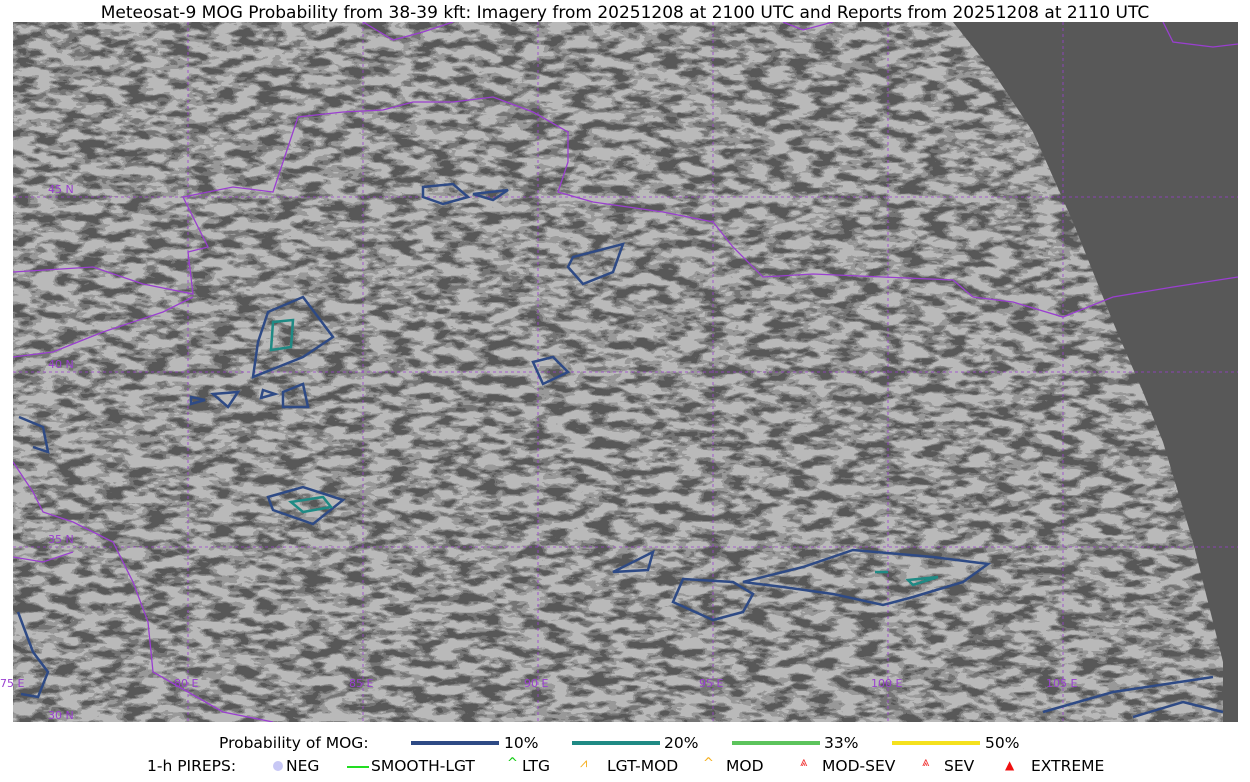 The image size is (1250, 782). I want to click on lat-label-45: 45 N, so click(61, 189).